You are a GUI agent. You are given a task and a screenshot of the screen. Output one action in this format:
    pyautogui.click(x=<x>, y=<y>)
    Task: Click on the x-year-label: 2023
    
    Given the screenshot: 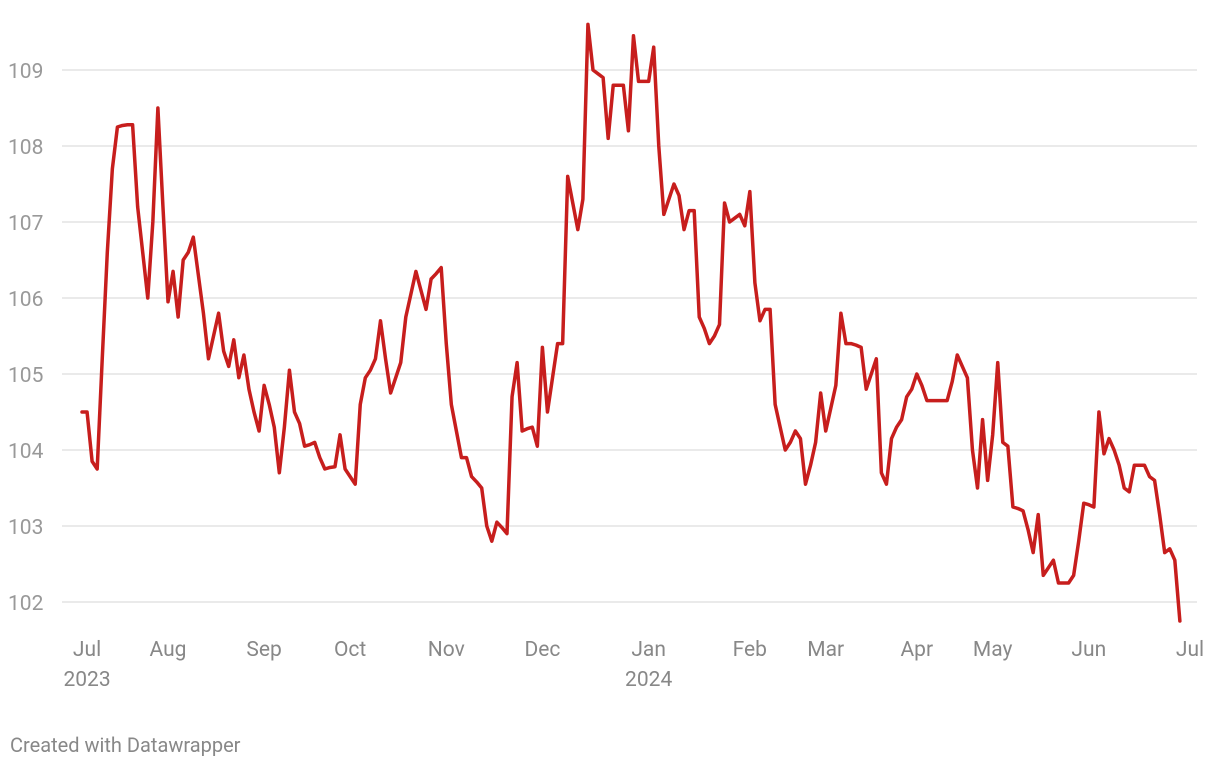 What is the action you would take?
    pyautogui.click(x=86, y=680)
    